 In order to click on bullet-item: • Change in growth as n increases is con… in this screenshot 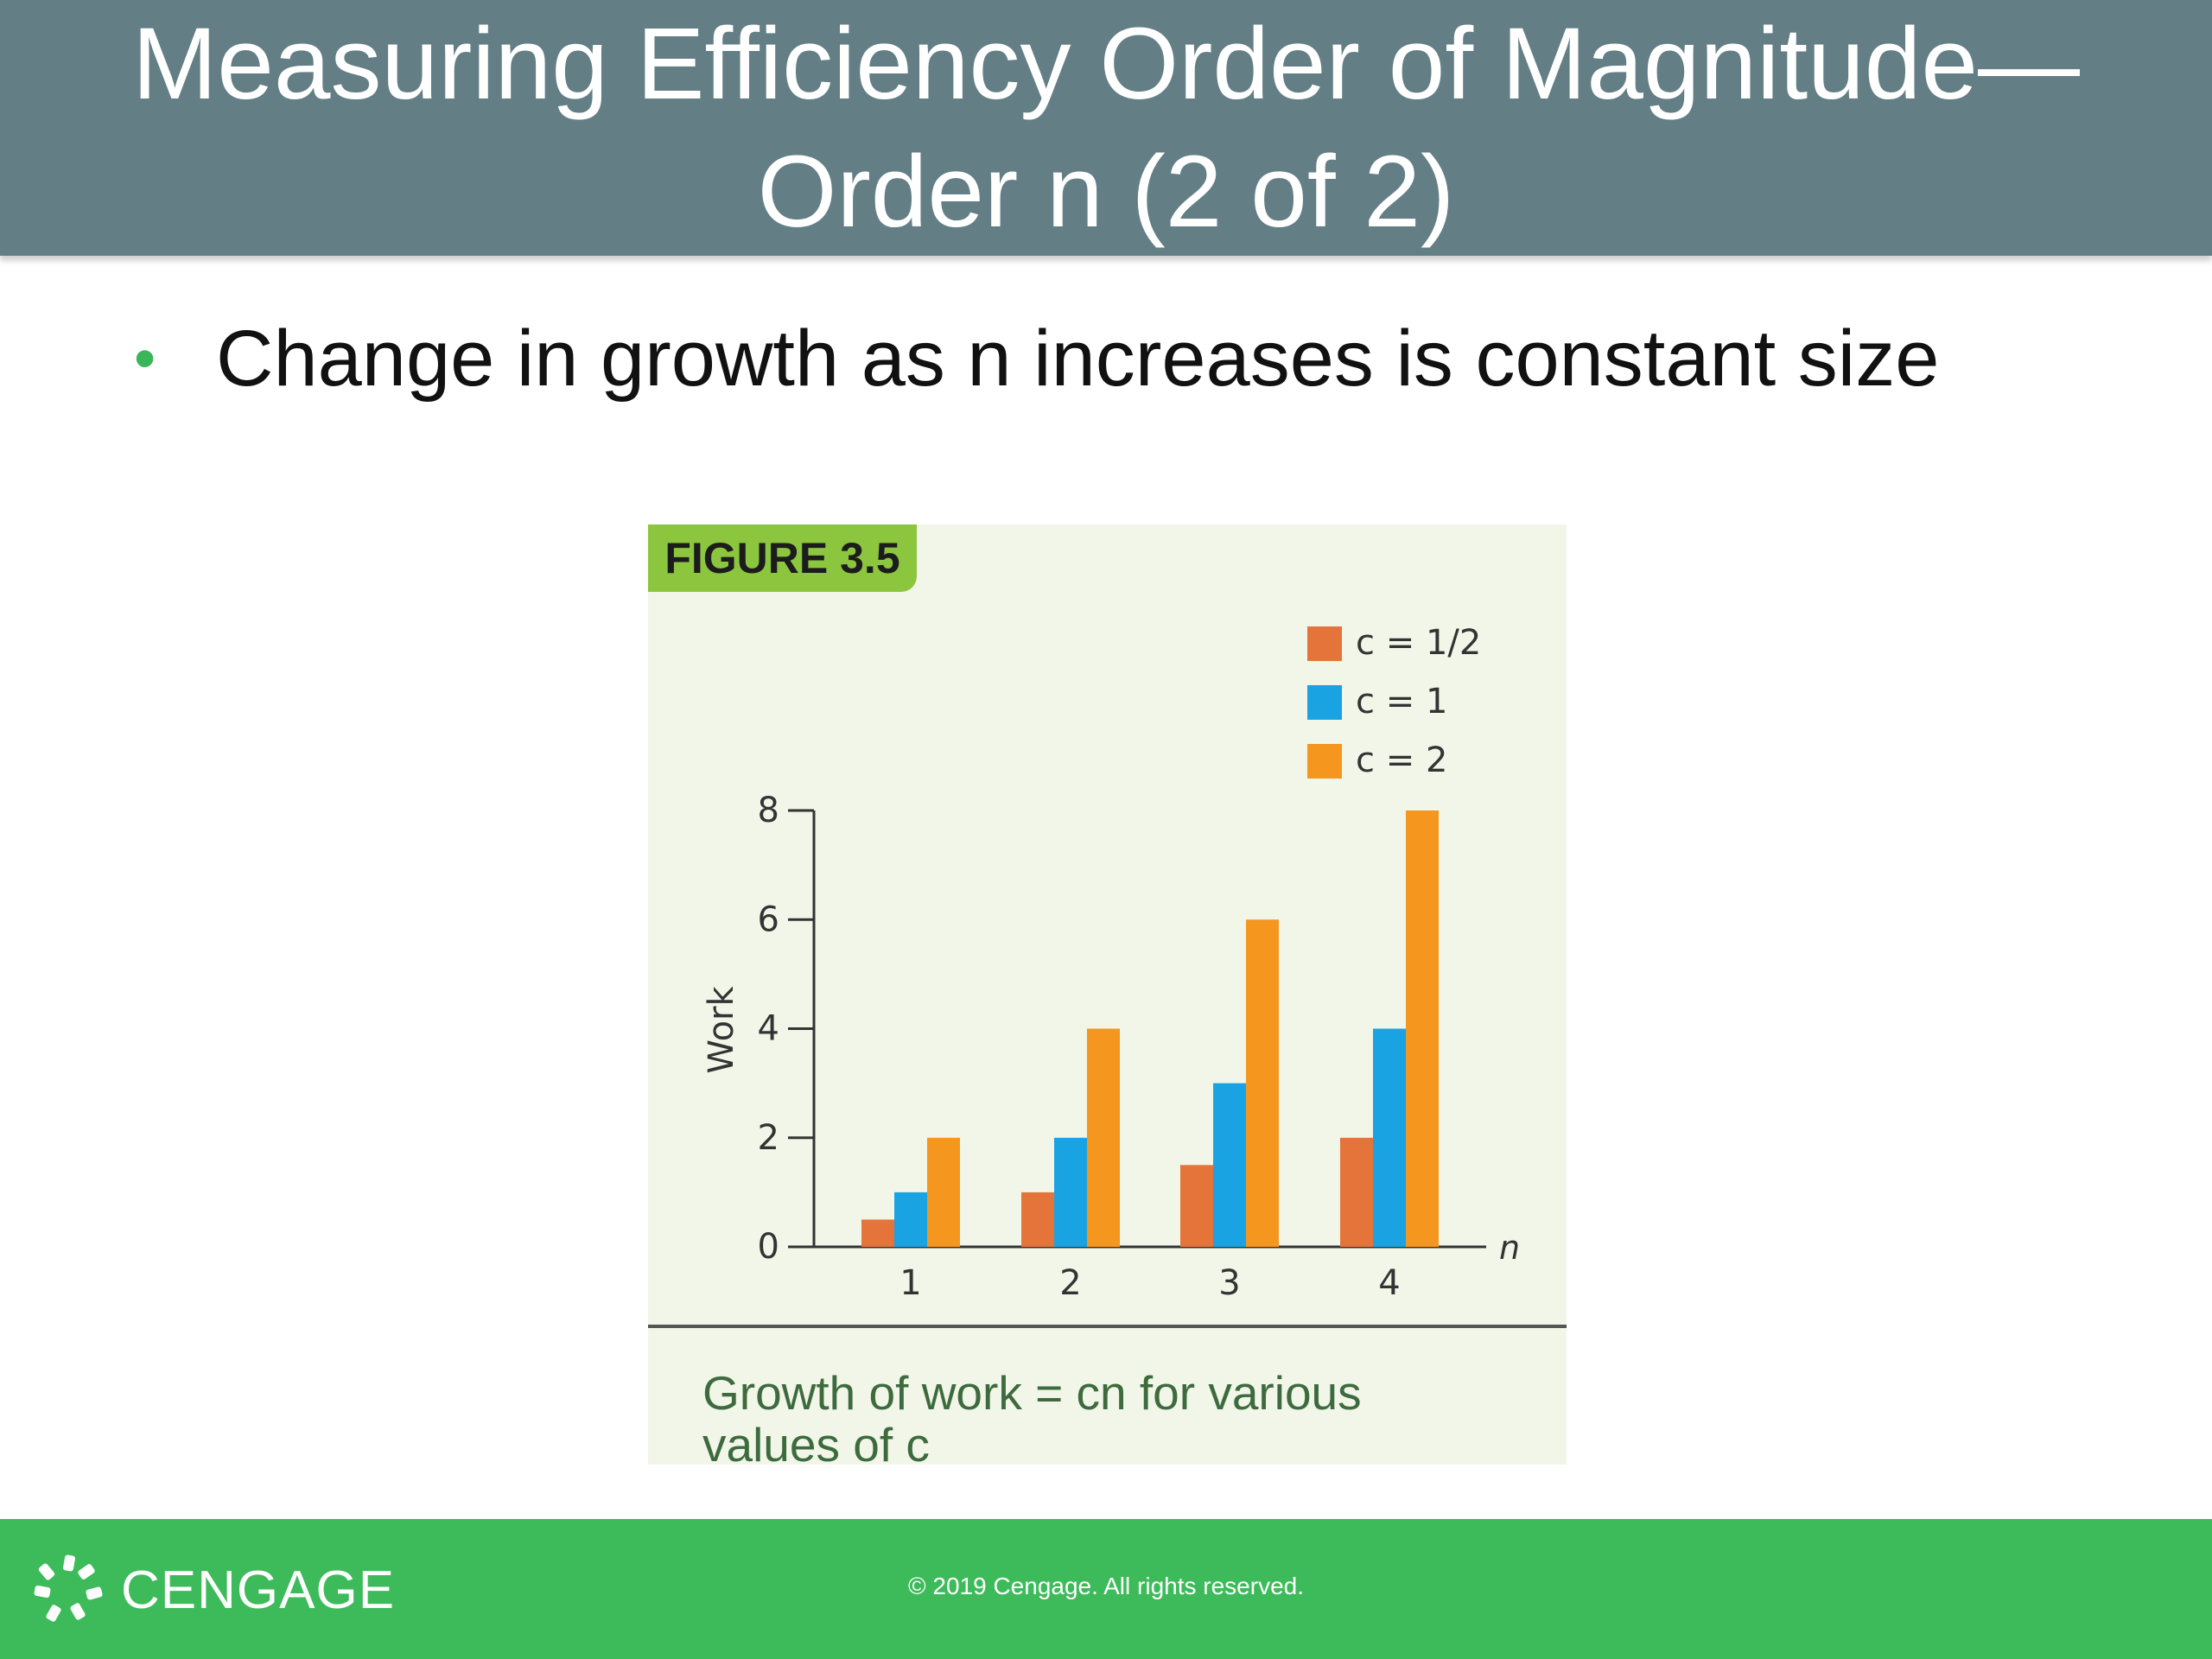, I will do `click(1036, 358)`.